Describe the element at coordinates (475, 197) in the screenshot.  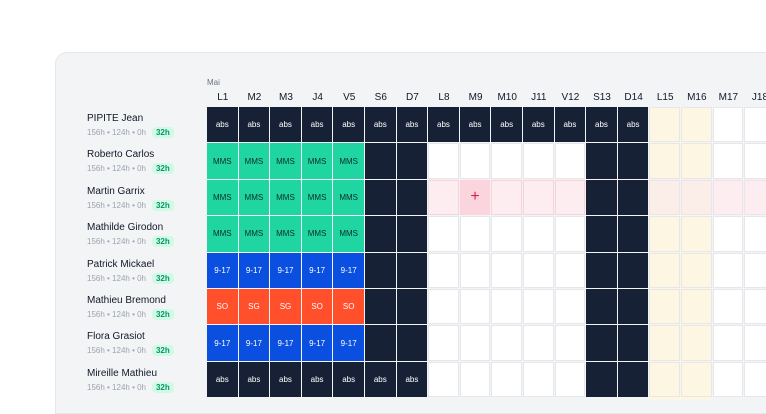
I see `plus-icon: +` at that location.